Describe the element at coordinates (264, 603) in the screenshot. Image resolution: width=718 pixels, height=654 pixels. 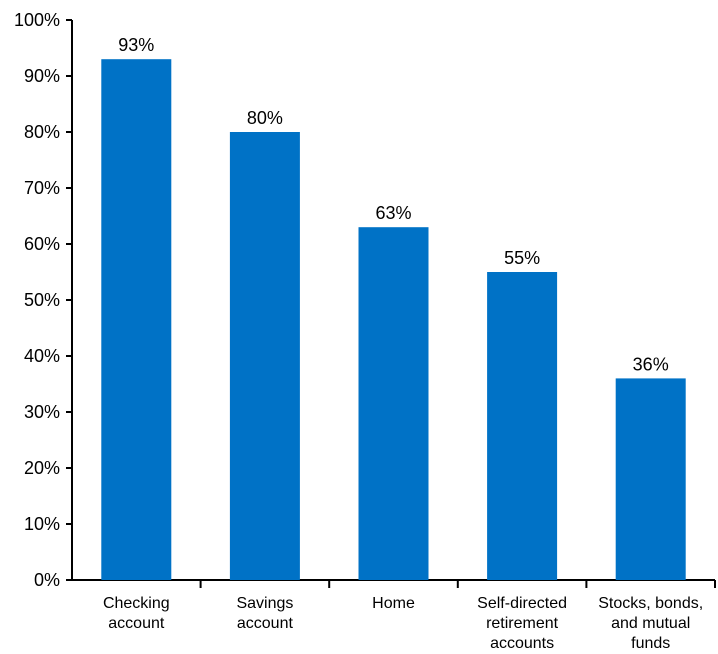
I see `x-tick-label-line: Savings` at that location.